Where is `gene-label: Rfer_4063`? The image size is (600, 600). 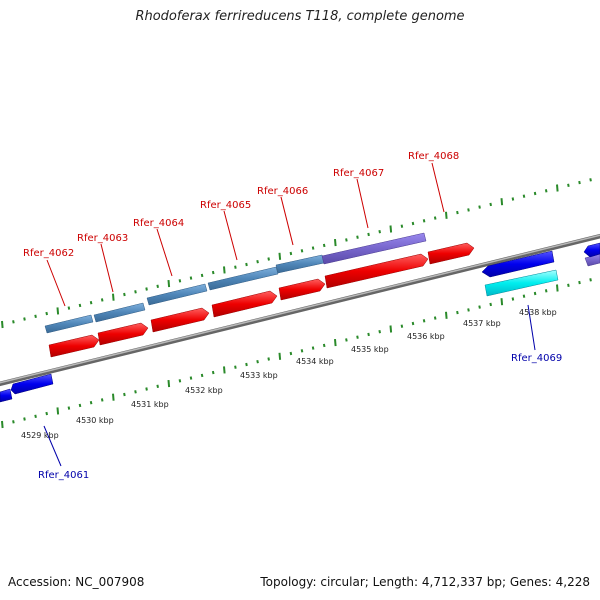
gene-label: Rfer_4063 is located at coordinates (102, 238).